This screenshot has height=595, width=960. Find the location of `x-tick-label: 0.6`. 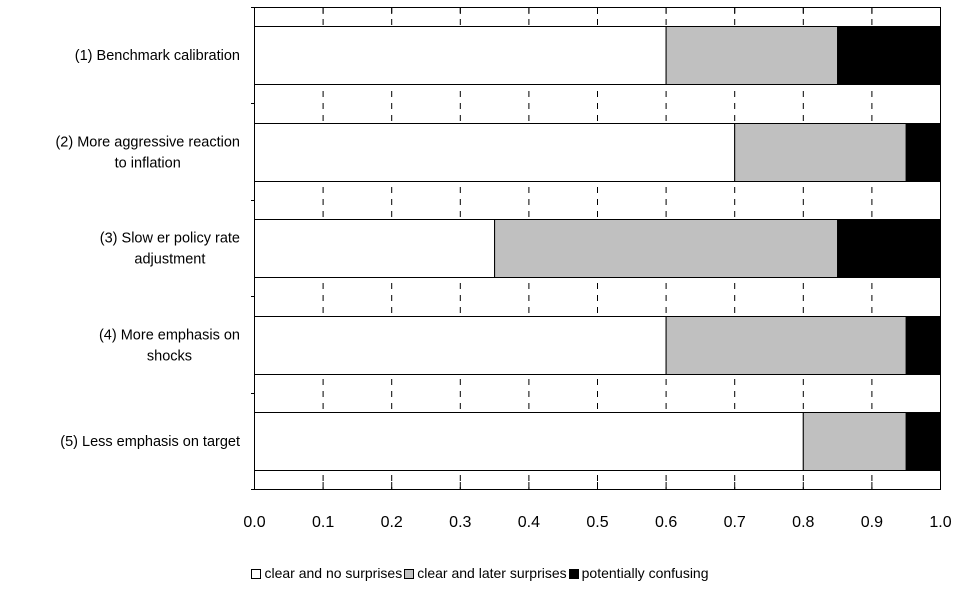

x-tick-label: 0.6 is located at coordinates (666, 522).